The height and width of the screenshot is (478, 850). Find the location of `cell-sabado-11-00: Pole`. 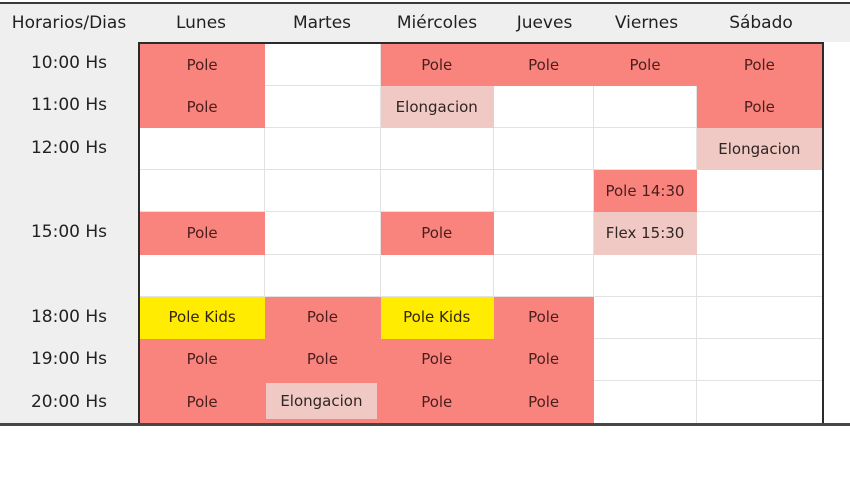

cell-sabado-11-00: Pole is located at coordinates (759, 107).